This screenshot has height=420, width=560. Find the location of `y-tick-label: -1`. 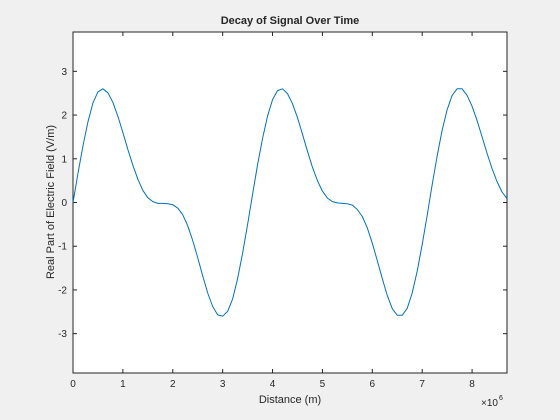

y-tick-label: -1 is located at coordinates (62, 247).